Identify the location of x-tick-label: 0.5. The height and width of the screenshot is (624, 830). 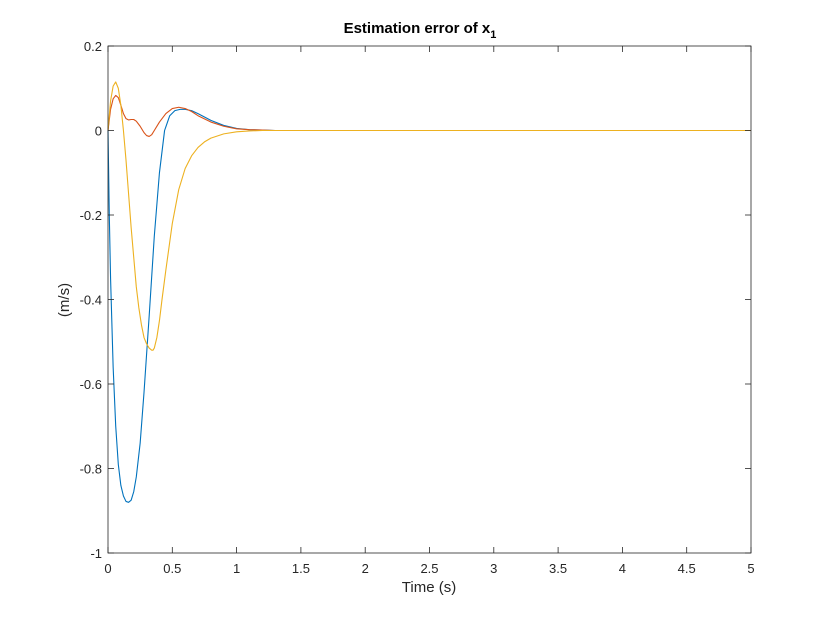
(172, 568).